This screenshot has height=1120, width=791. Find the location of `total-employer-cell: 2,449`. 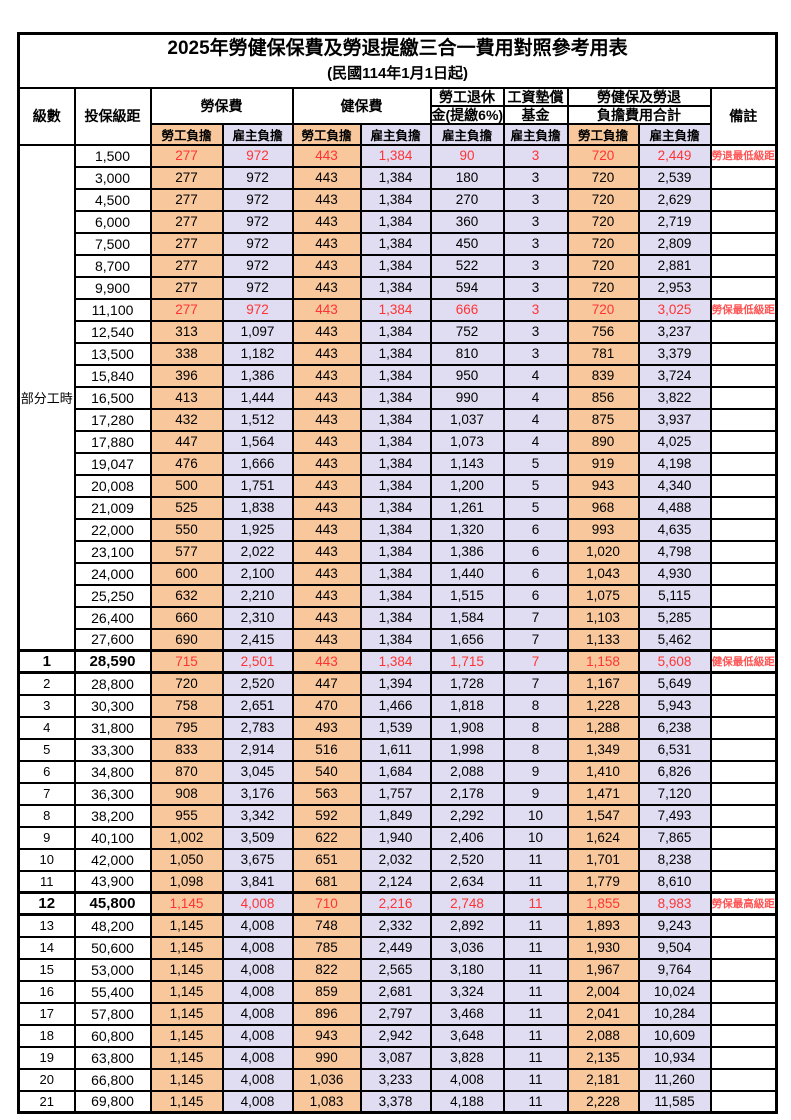

total-employer-cell: 2,449 is located at coordinates (674, 155).